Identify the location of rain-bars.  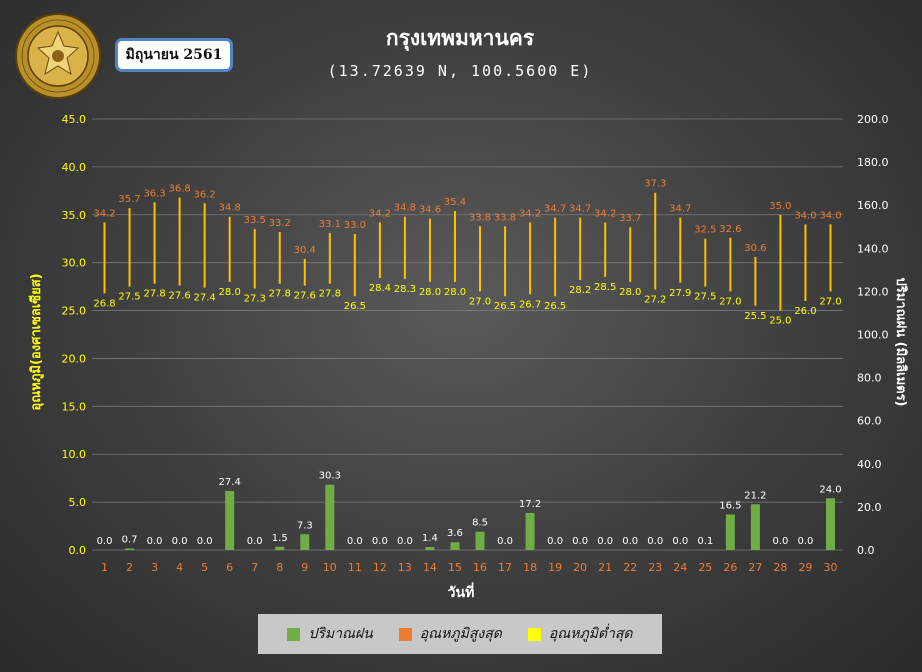
(480, 517).